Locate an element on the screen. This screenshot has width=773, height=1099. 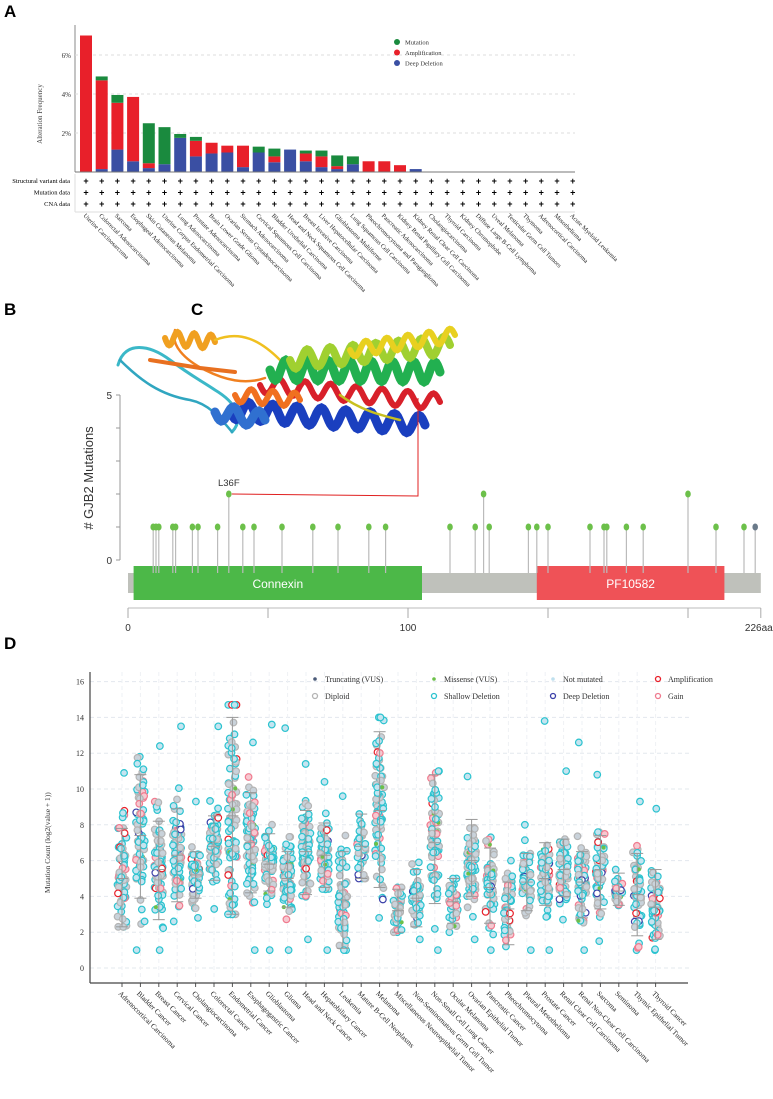
d-legend-label: Gain is located at coordinates (676, 696).